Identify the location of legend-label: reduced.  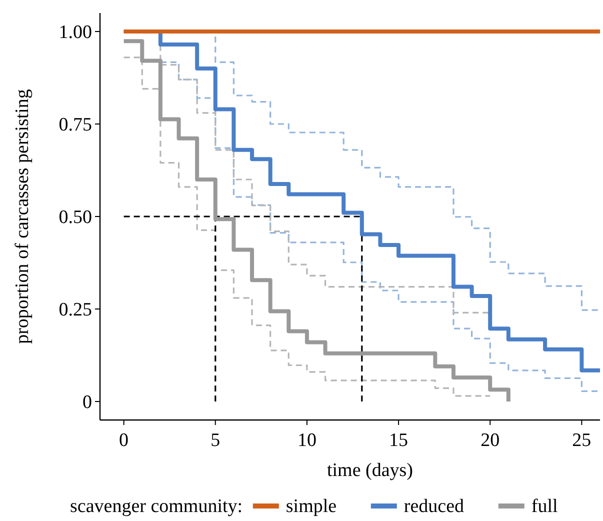
(434, 506).